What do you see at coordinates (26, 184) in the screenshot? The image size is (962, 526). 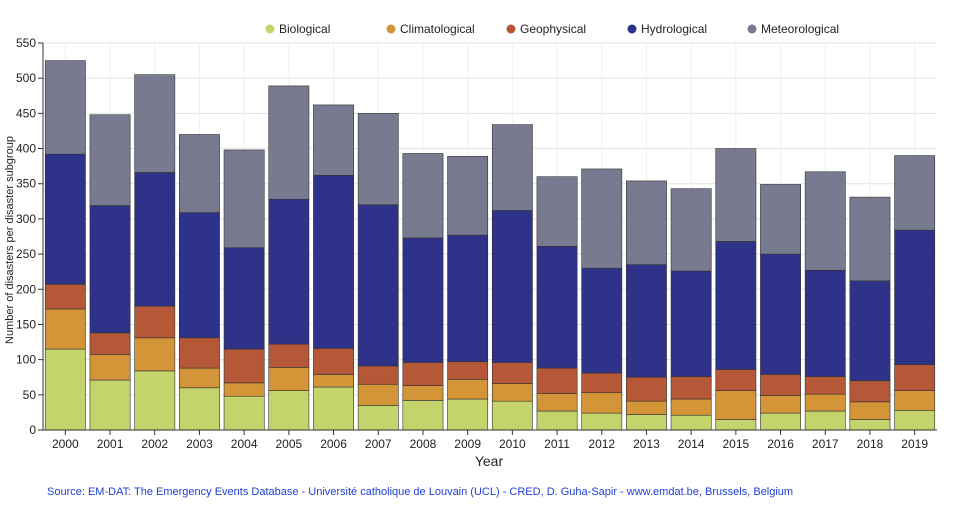 I see `y-tick-label: 350` at bounding box center [26, 184].